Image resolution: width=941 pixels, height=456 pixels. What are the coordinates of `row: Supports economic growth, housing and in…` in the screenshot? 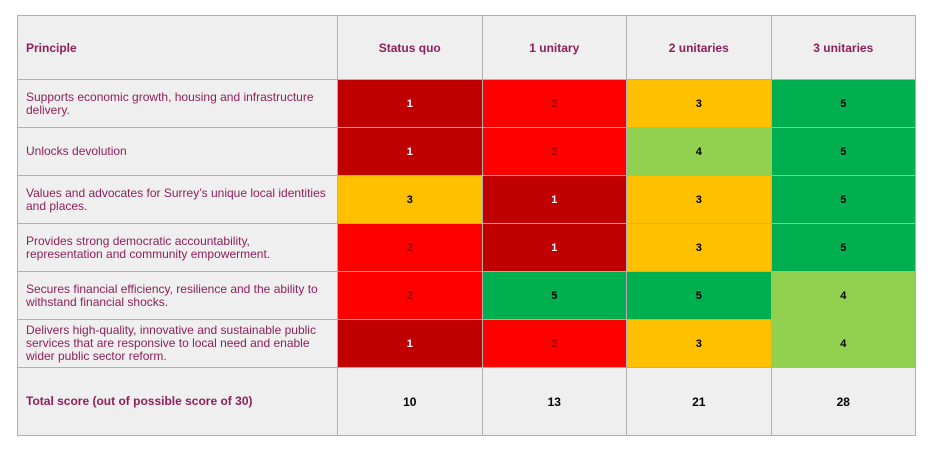 It's located at (466, 103).